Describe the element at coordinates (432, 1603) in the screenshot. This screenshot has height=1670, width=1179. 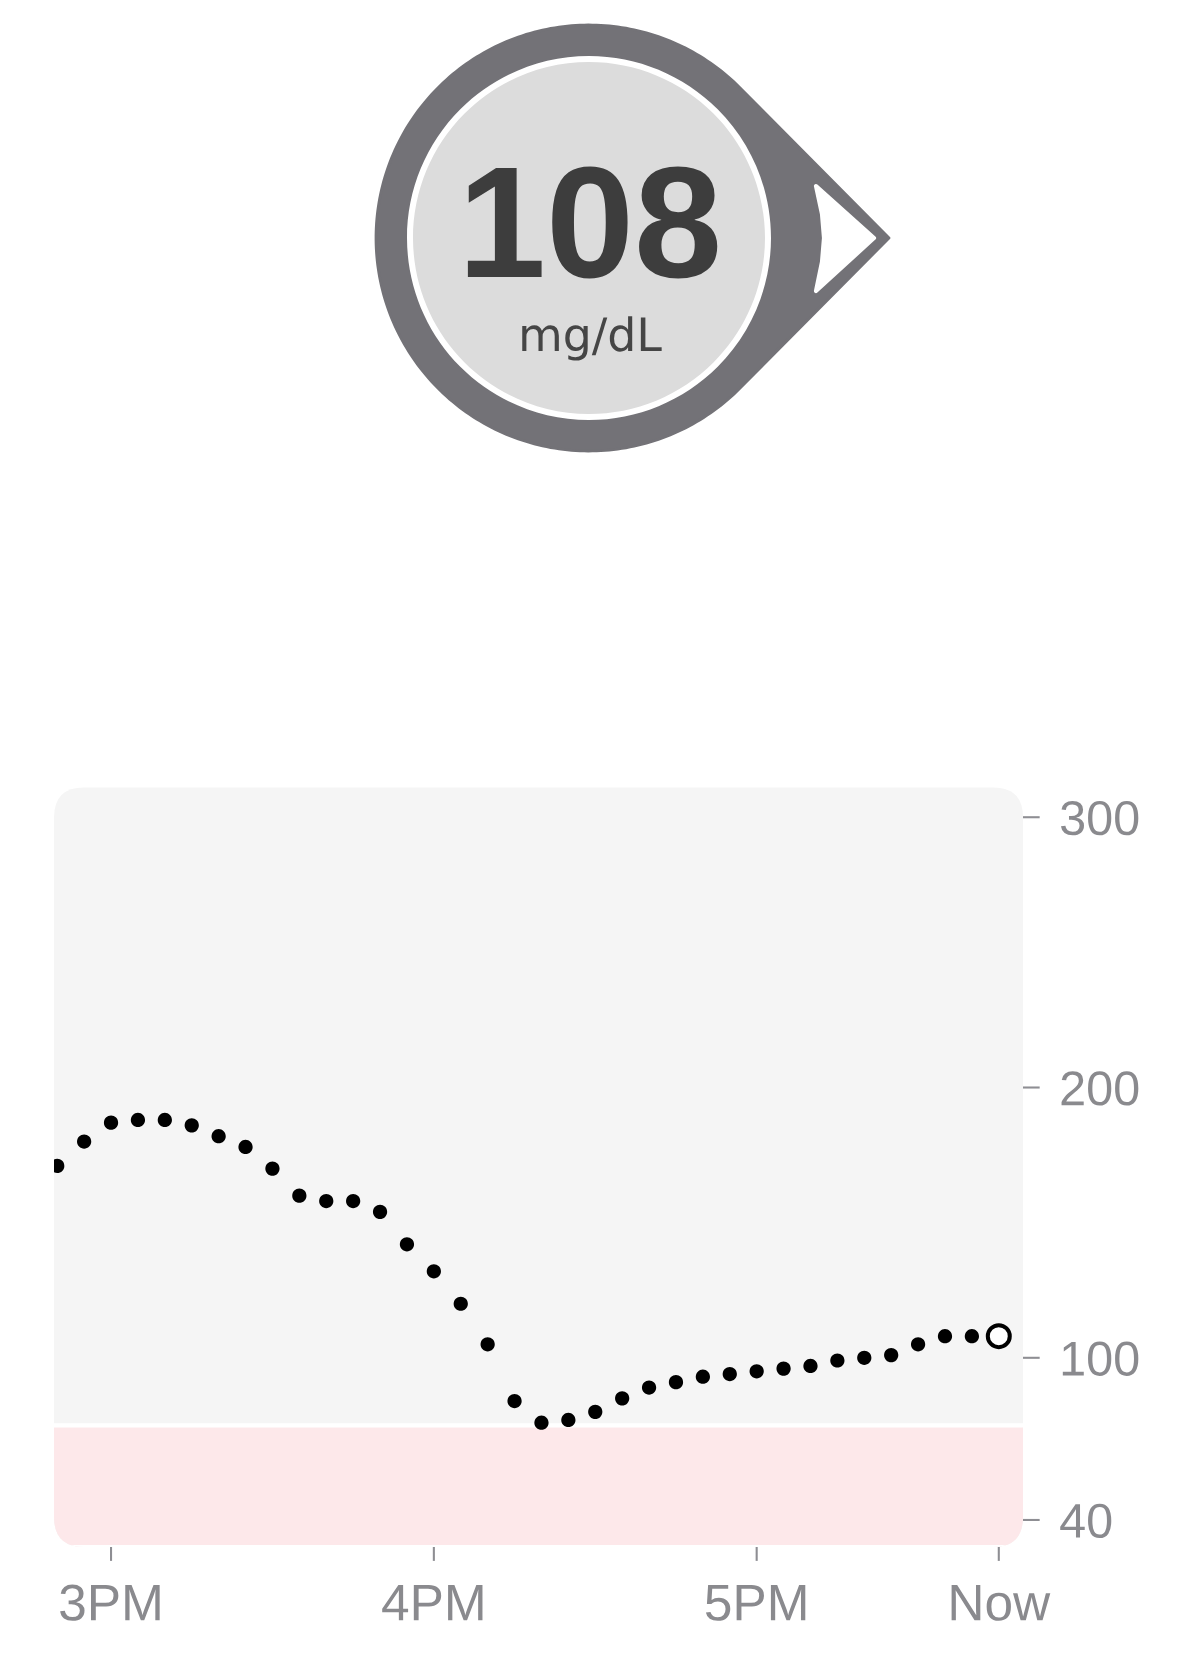
I see `x-tick-label: 4PM` at that location.